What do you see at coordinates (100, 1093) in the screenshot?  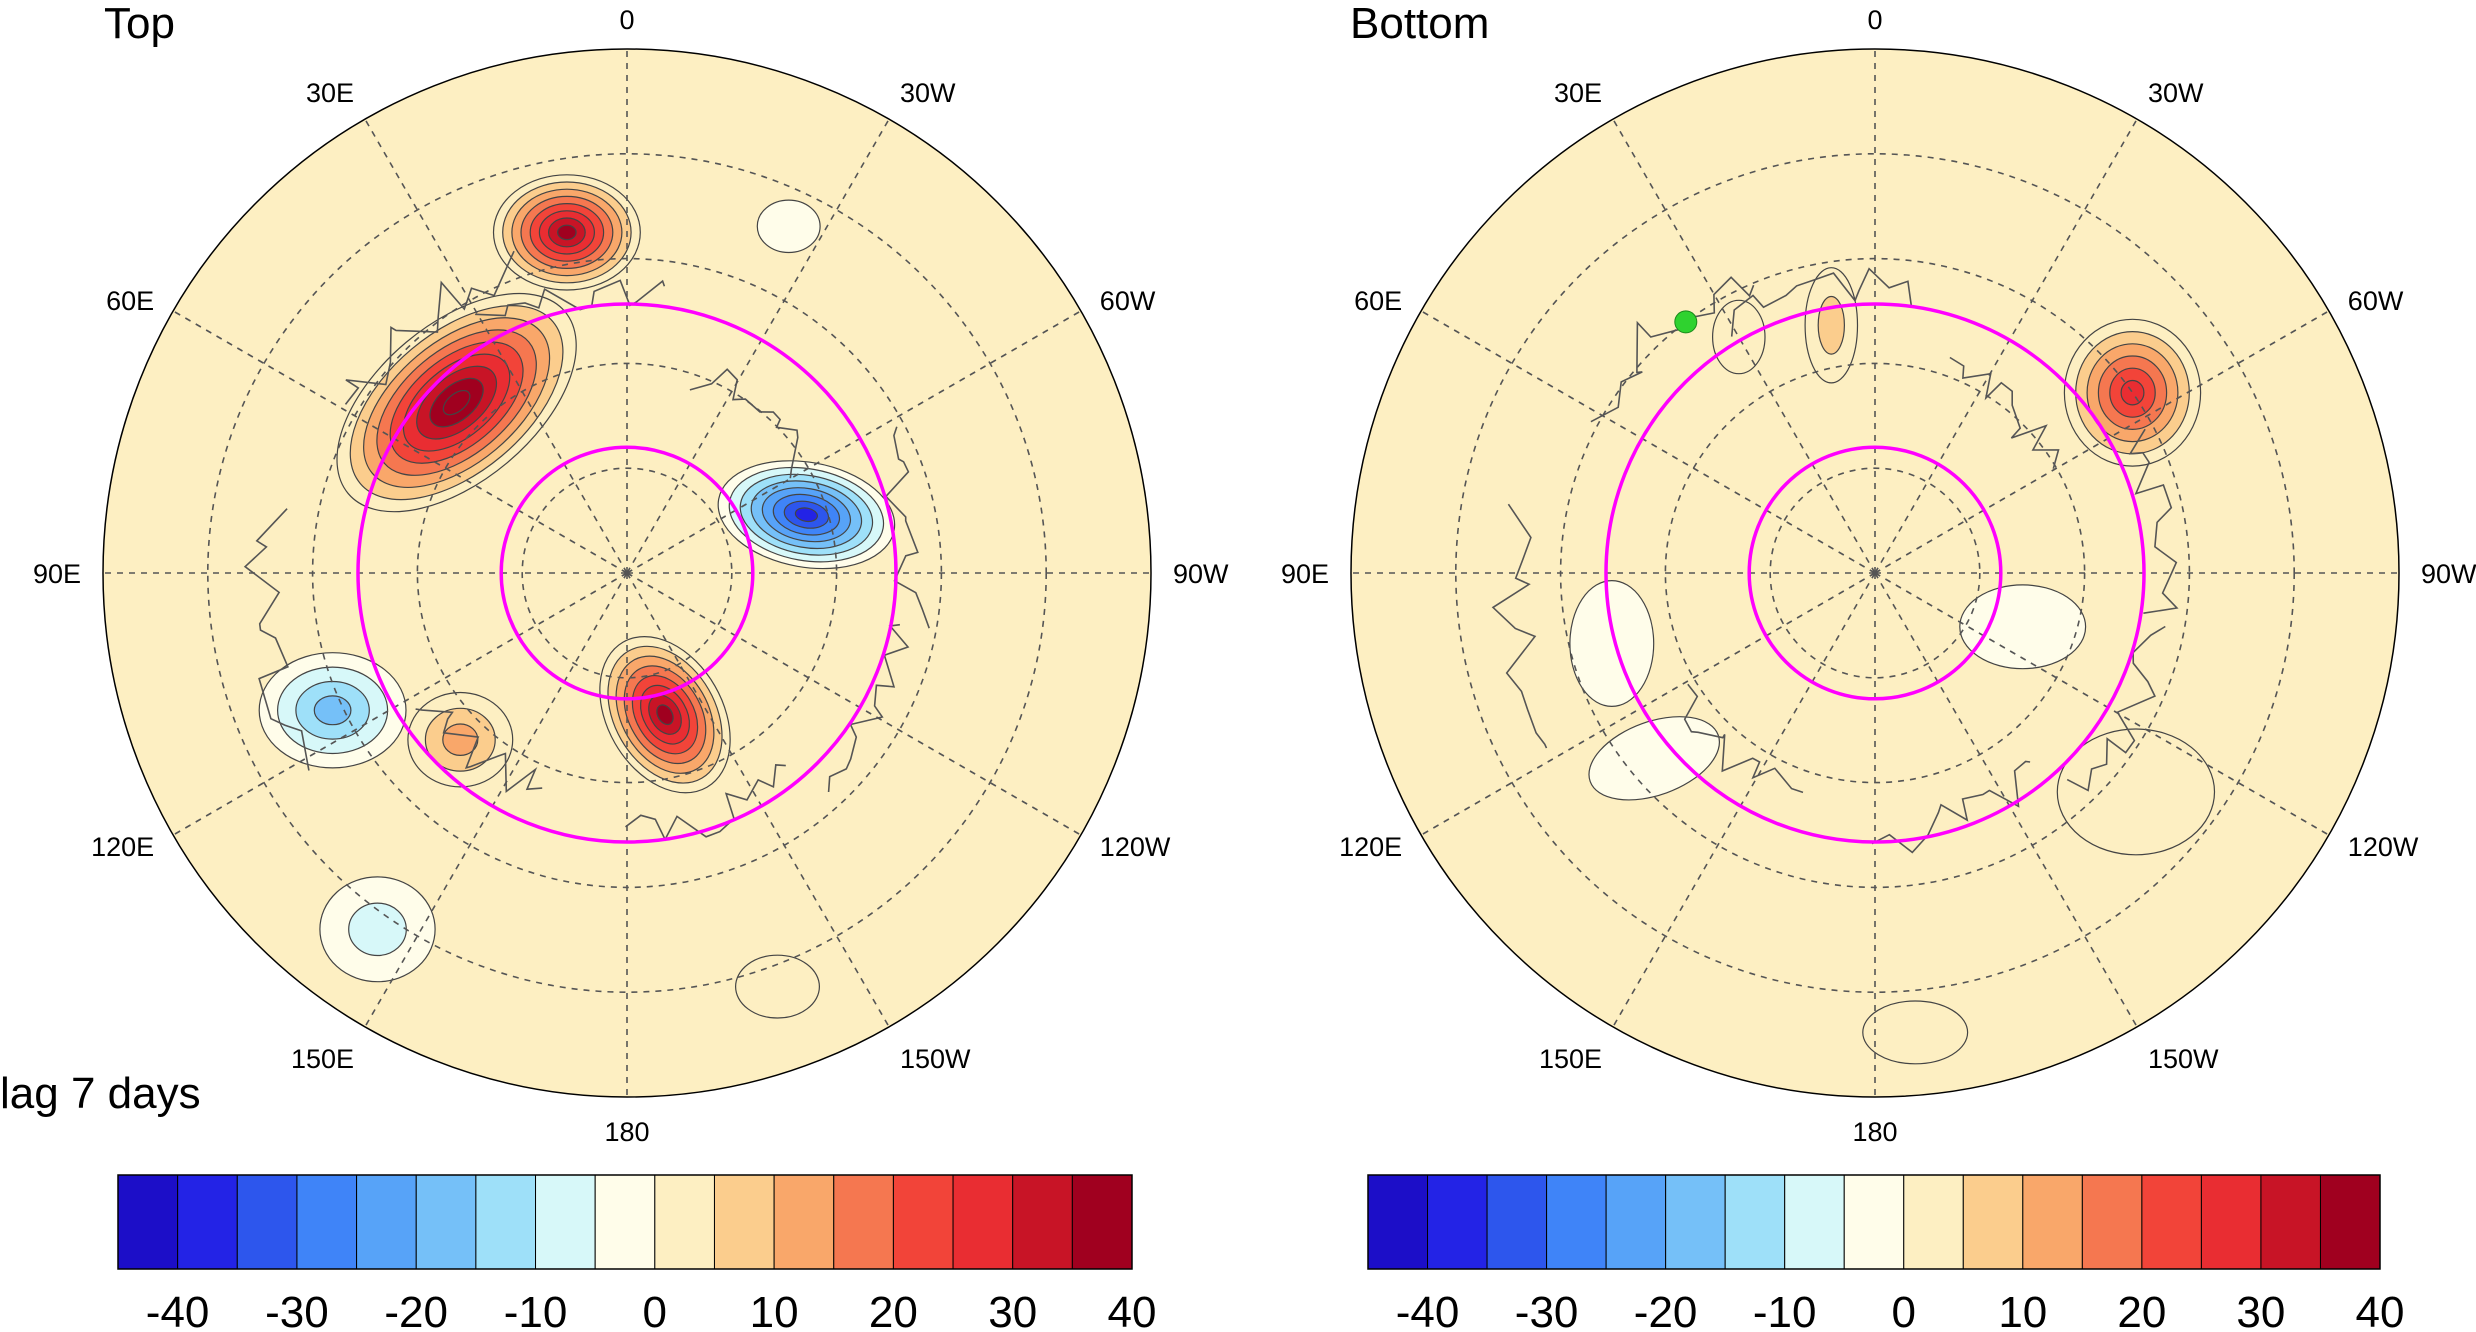 I see `lag-label: lag 7 days` at bounding box center [100, 1093].